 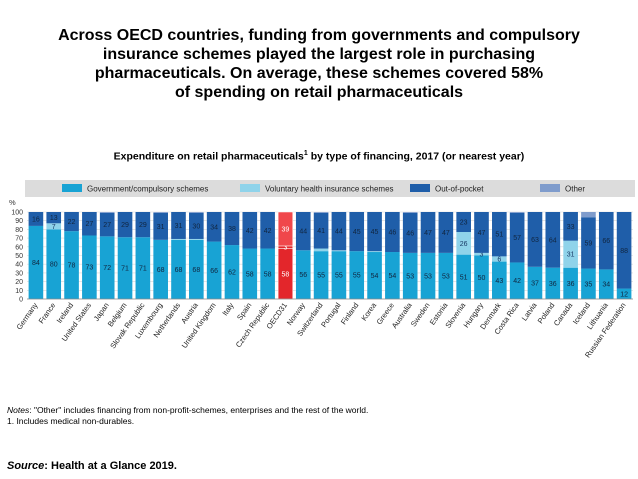 I want to click on y-tick-label: 30, so click(x=19, y=273).